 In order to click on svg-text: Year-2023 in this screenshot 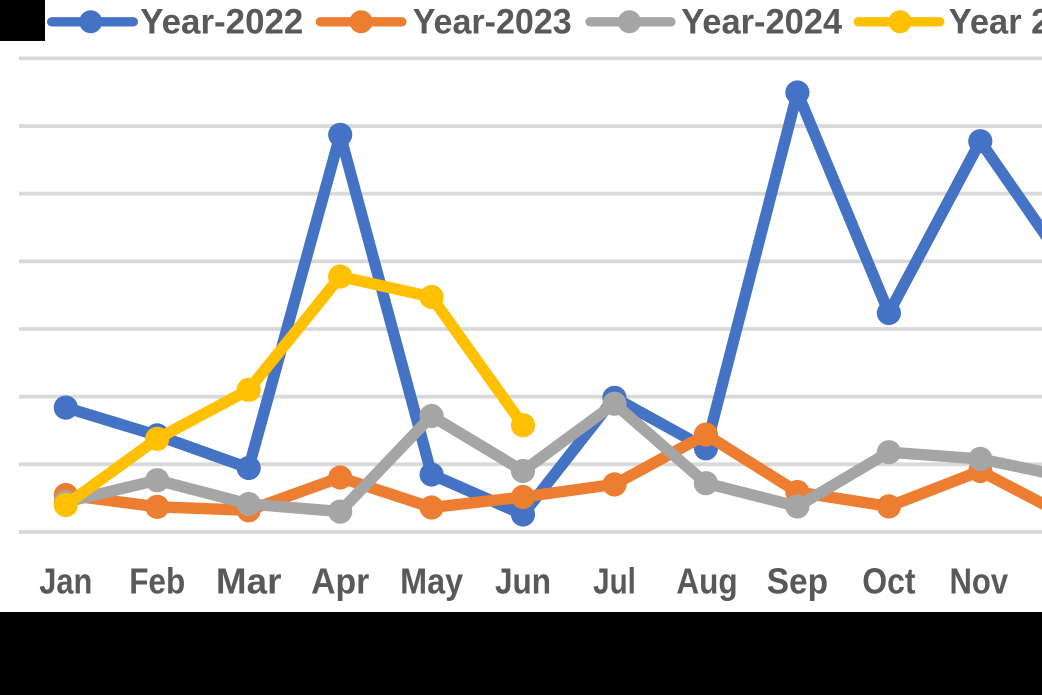, I will do `click(492, 22)`.